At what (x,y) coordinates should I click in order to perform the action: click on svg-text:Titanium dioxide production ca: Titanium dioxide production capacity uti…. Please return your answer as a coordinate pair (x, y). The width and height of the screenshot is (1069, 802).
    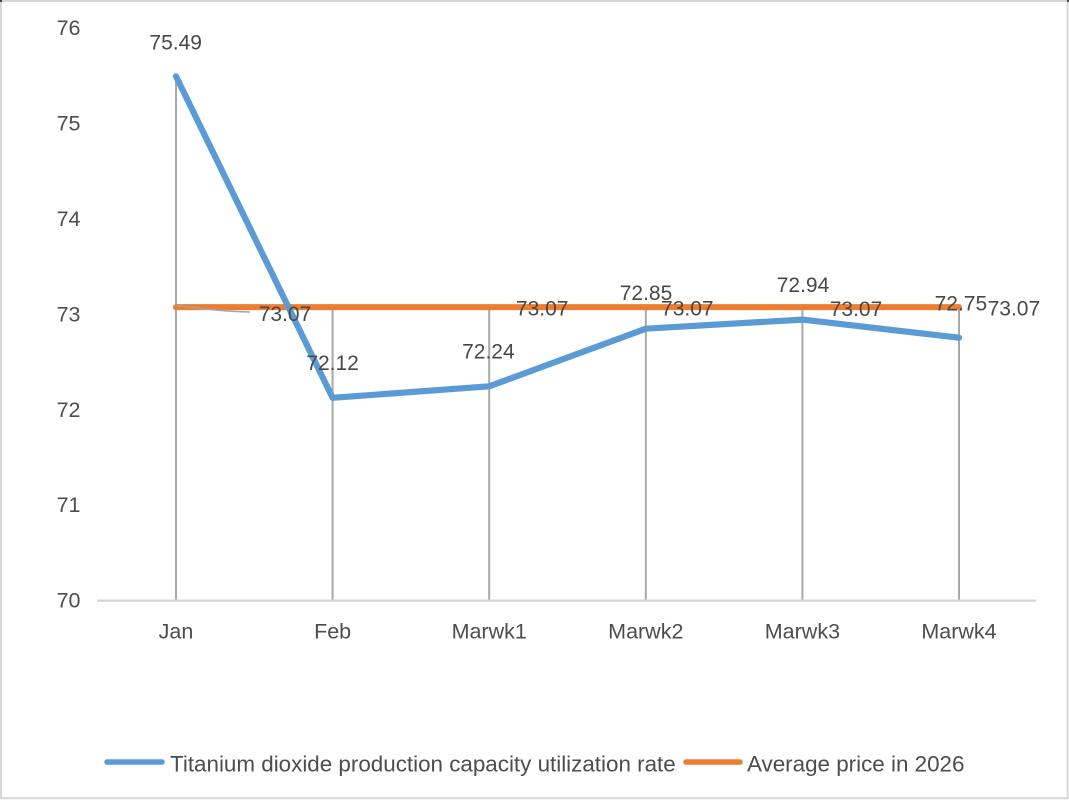
    Looking at the image, I should click on (423, 763).